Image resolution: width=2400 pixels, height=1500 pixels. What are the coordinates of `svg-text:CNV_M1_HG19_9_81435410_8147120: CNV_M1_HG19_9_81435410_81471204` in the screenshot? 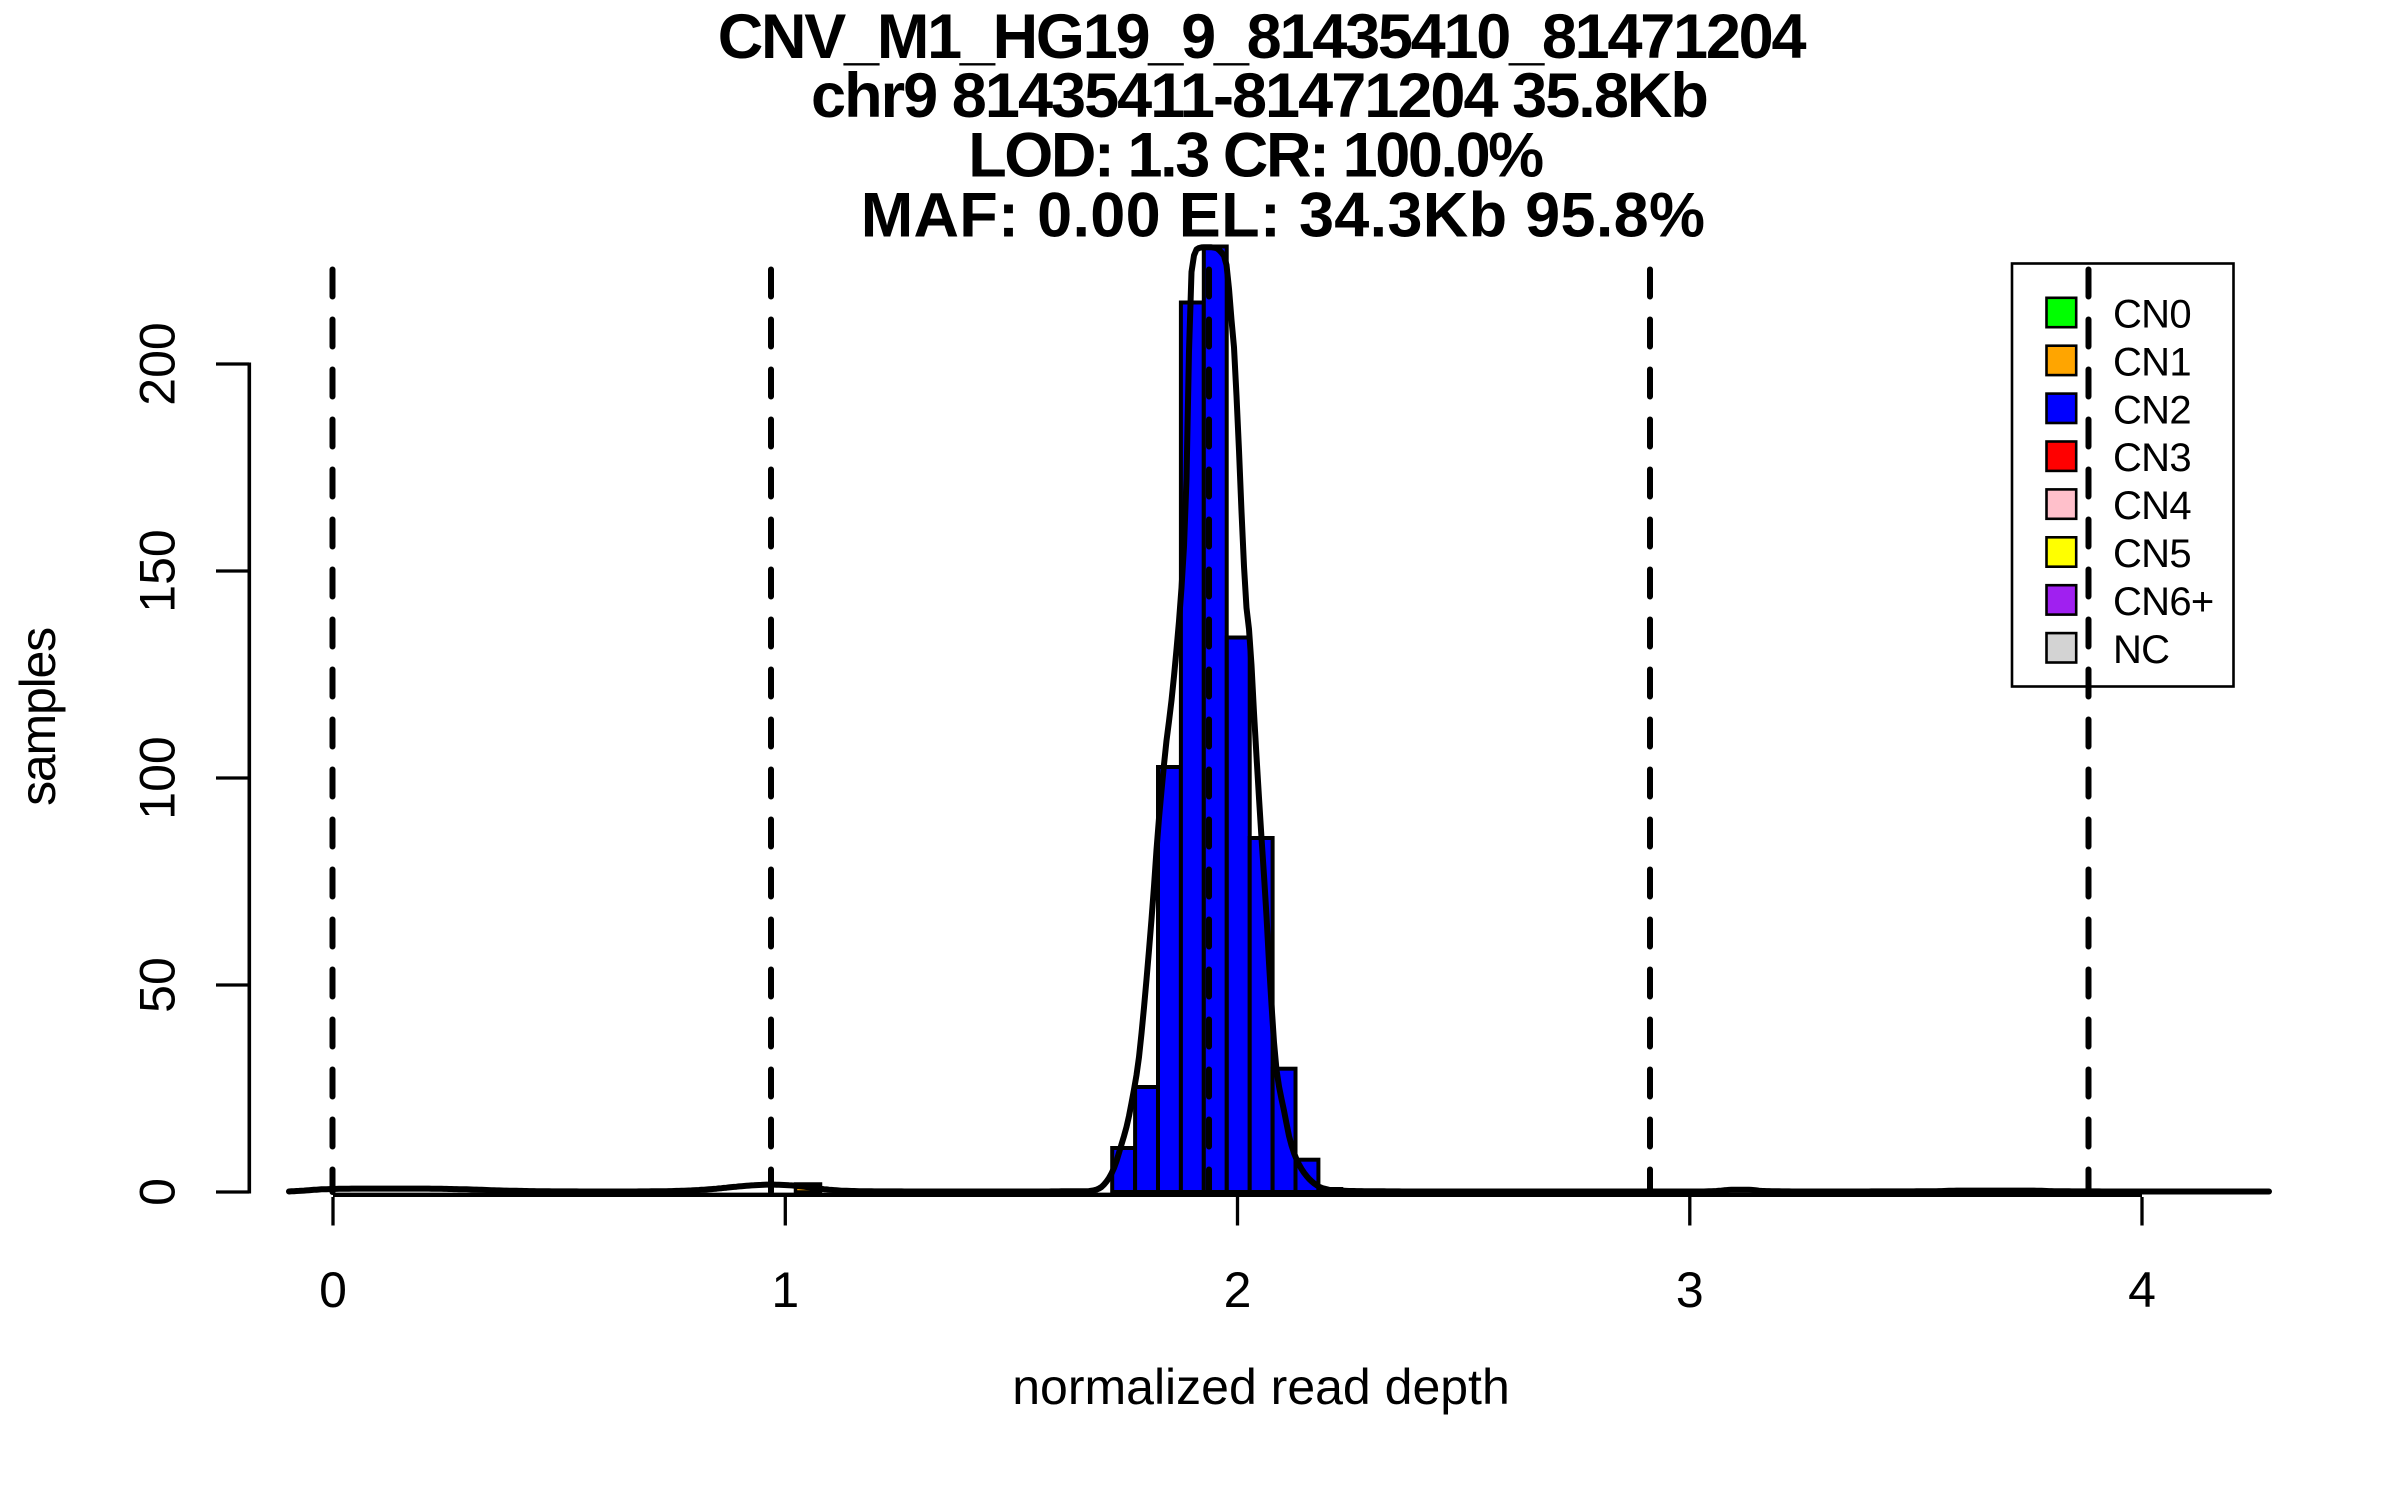 It's located at (1262, 37).